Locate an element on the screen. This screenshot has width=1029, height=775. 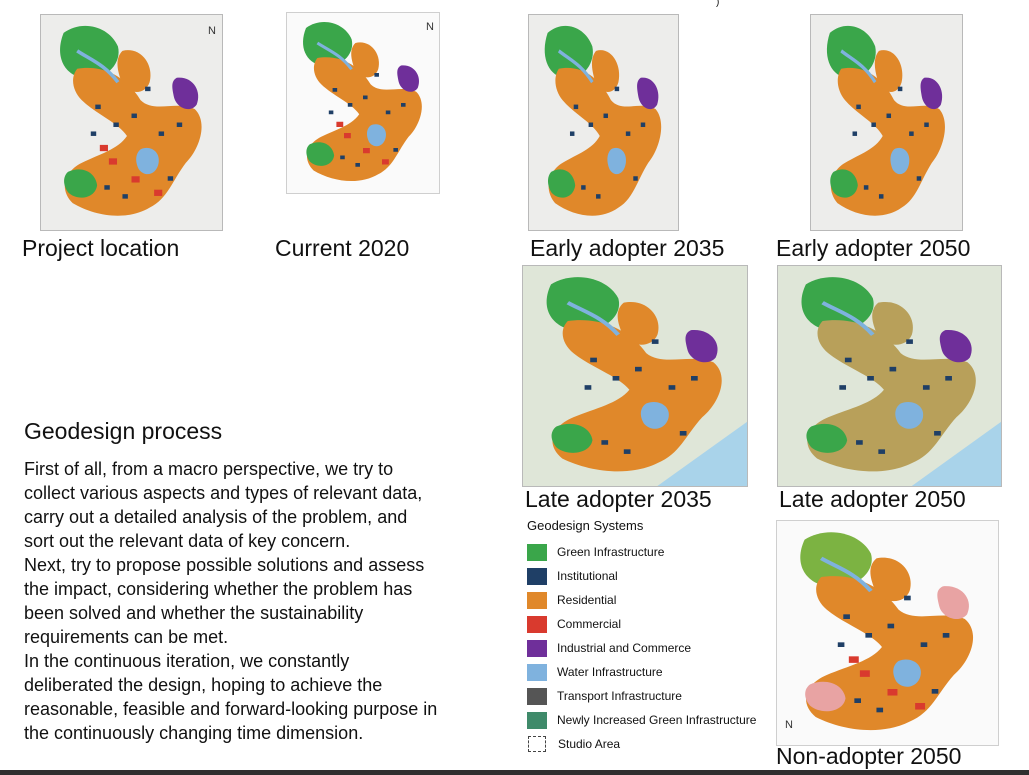
legend-item: Transport Infrastructure is located at coordinates (647, 696).